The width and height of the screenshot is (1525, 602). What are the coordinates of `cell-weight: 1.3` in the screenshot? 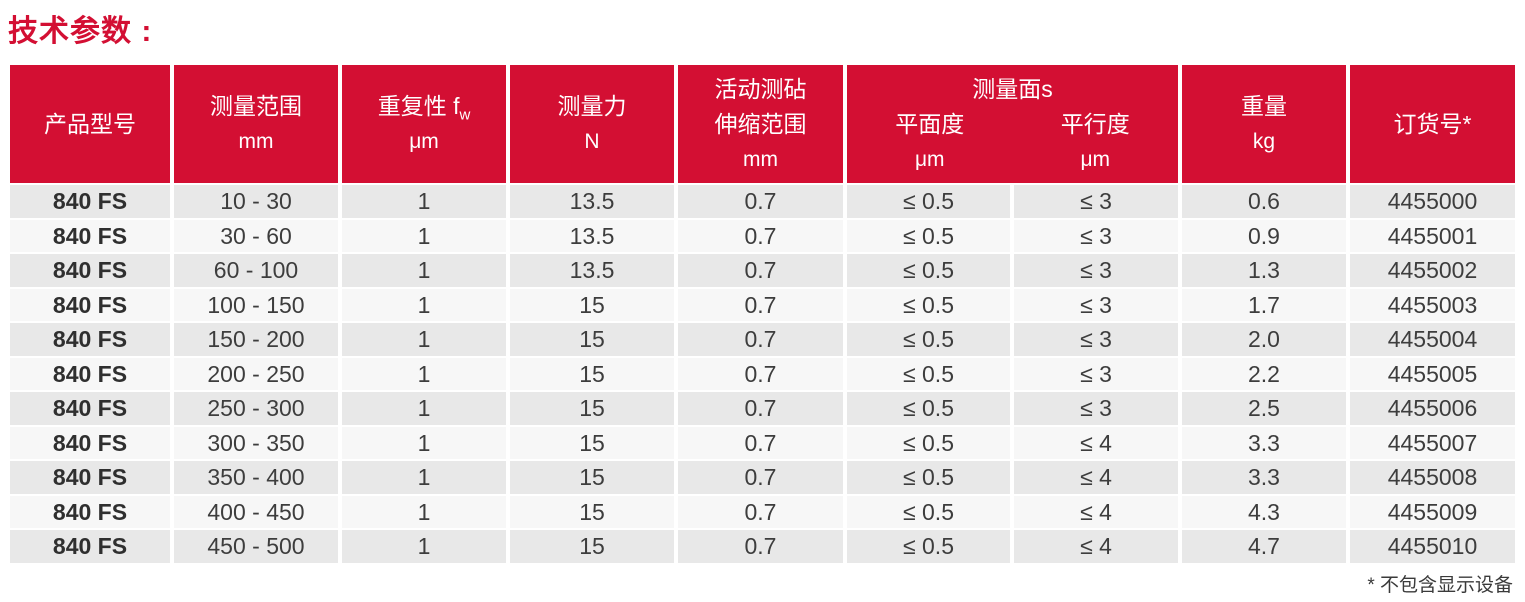 It's located at (1264, 270).